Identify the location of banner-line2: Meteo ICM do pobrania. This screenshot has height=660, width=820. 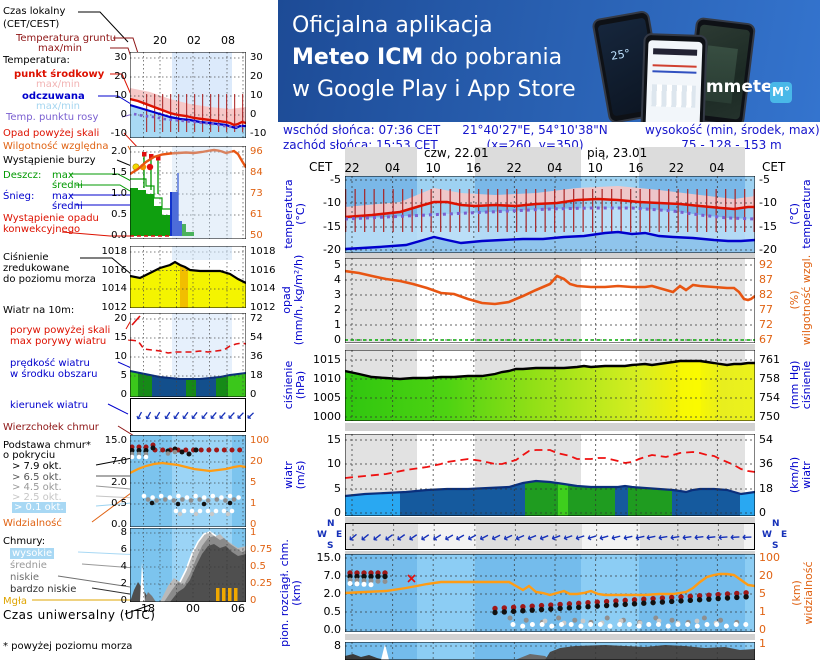
(427, 58).